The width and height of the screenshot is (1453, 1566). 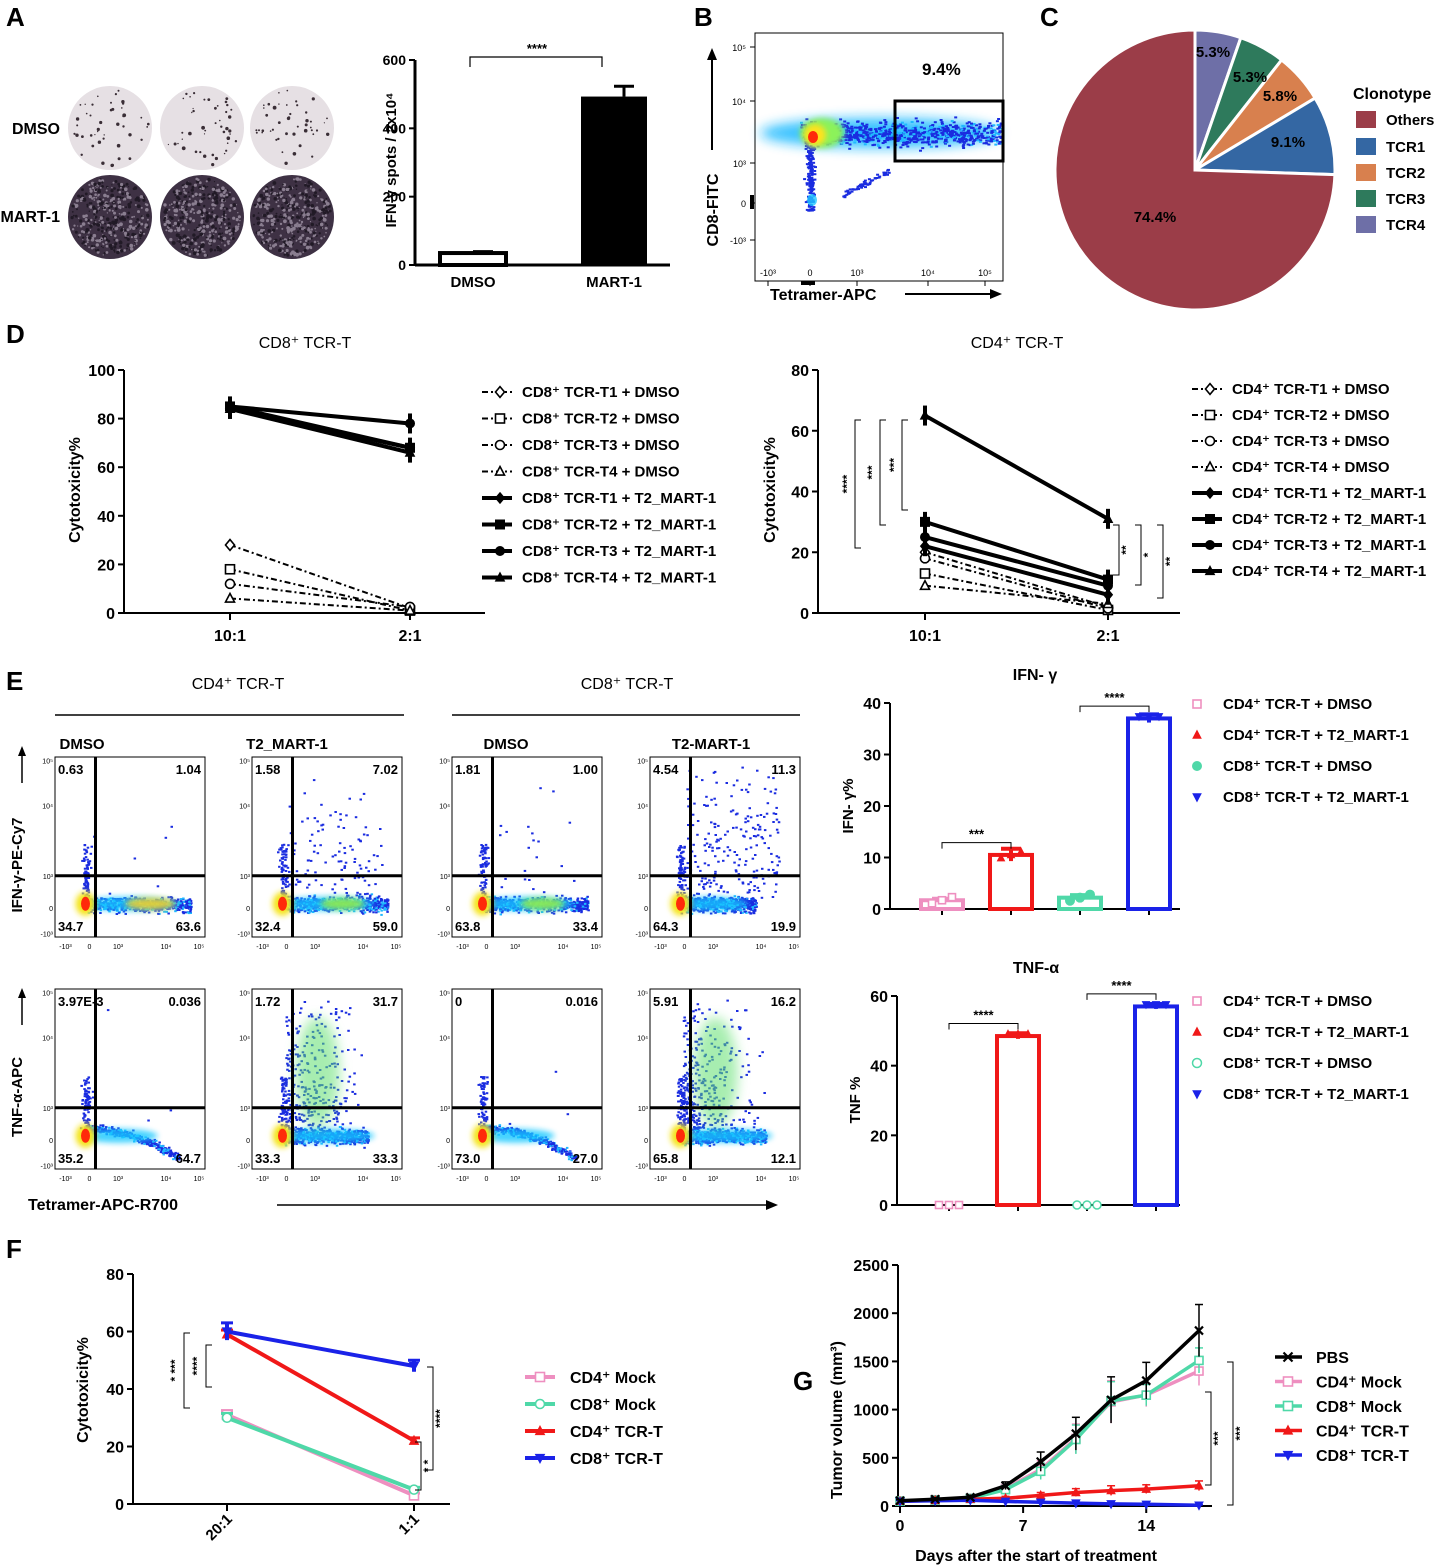 What do you see at coordinates (134, 870) in the screenshot?
I see `flow-dots` at bounding box center [134, 870].